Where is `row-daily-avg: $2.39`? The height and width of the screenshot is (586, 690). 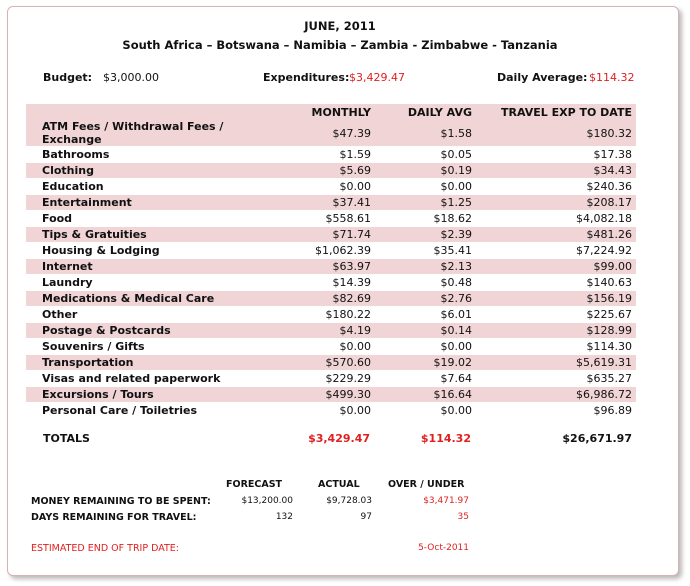 row-daily-avg: $2.39 is located at coordinates (425, 234).